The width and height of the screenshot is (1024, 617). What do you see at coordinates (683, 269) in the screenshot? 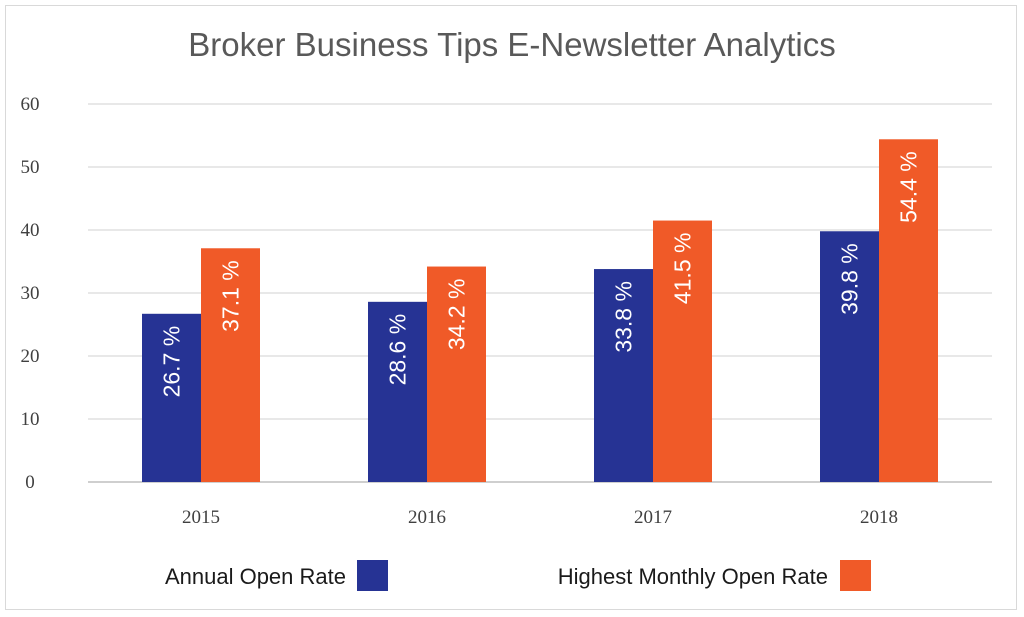
I see `data-label: 41.5 %` at bounding box center [683, 269].